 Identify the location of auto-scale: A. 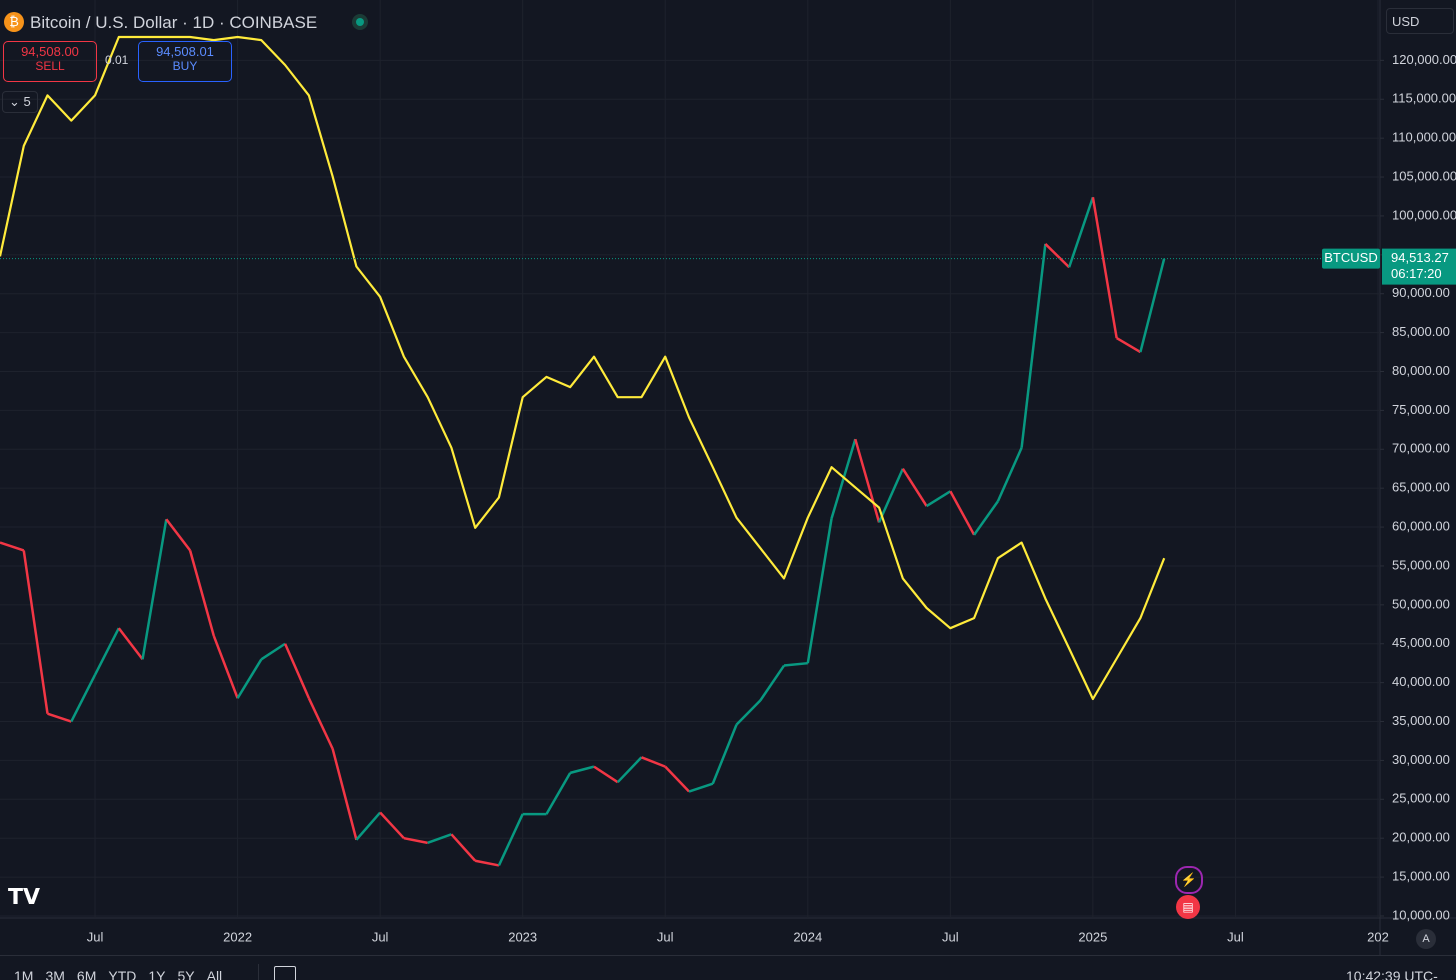
(1426, 939).